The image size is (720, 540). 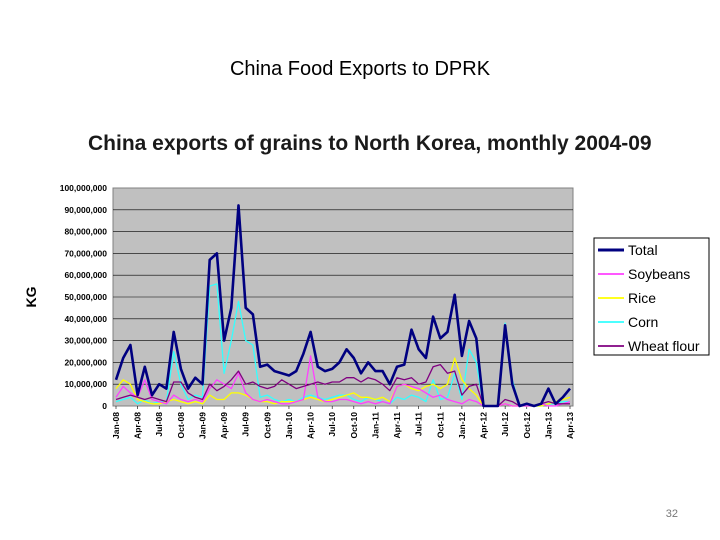 I want to click on x-tick-label: Jul-09, so click(x=246, y=424).